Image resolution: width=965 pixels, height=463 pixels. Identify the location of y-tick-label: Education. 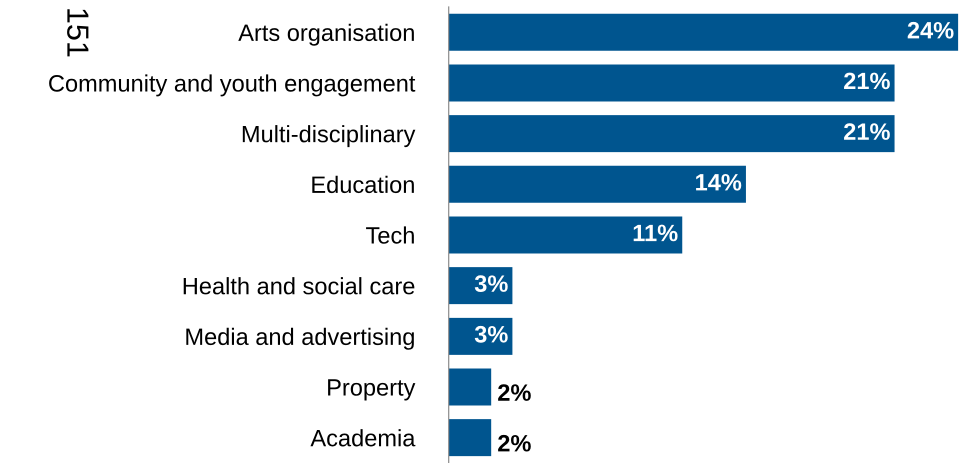
(363, 185).